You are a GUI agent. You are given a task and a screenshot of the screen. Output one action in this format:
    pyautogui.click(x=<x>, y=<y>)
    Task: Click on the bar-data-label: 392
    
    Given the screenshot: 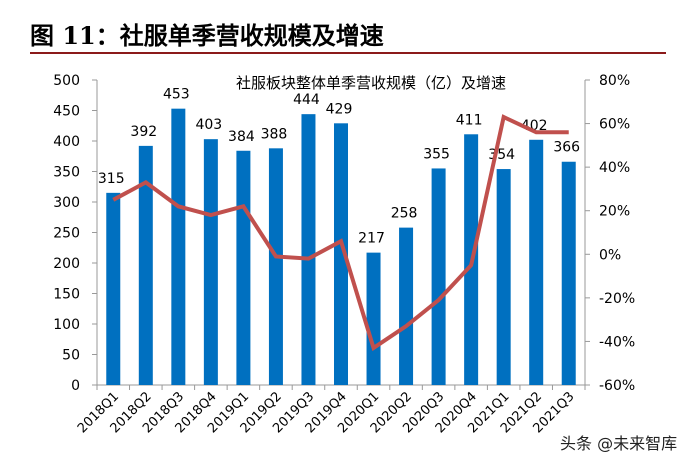 What is the action you would take?
    pyautogui.click(x=143, y=132)
    